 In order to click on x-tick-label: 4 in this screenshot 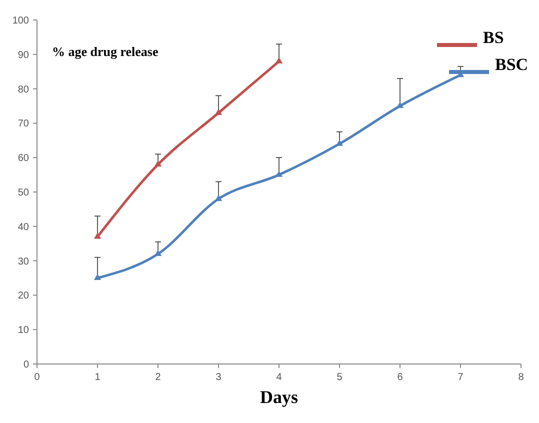, I will do `click(279, 377)`.